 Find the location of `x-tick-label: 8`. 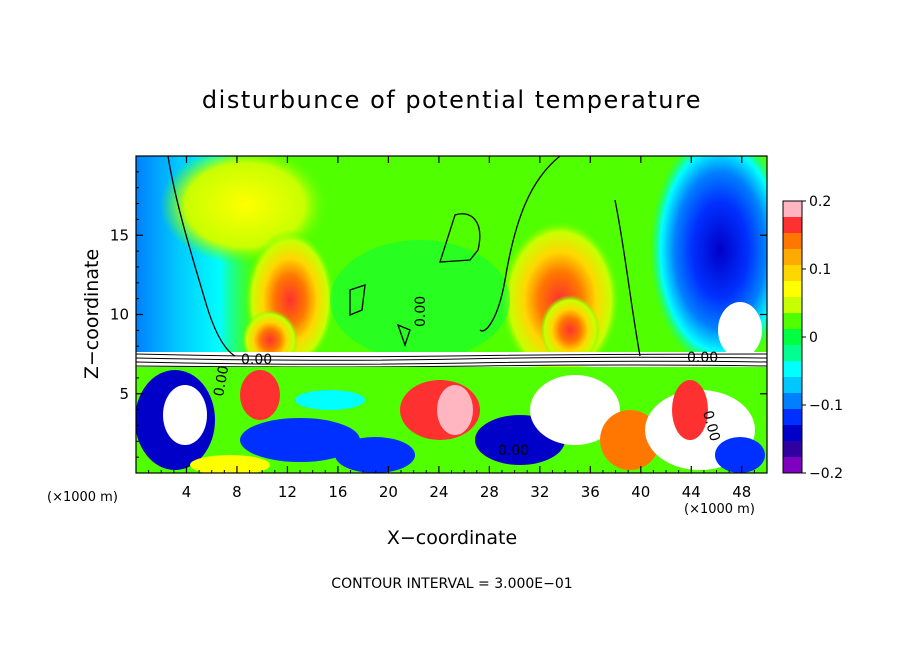

x-tick-label: 8 is located at coordinates (237, 492).